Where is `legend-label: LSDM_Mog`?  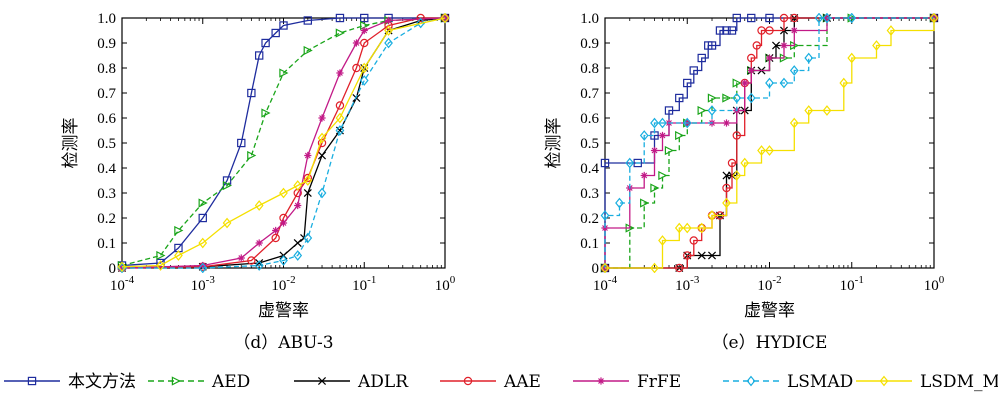
legend-label: LSDM_Mog is located at coordinates (959, 382).